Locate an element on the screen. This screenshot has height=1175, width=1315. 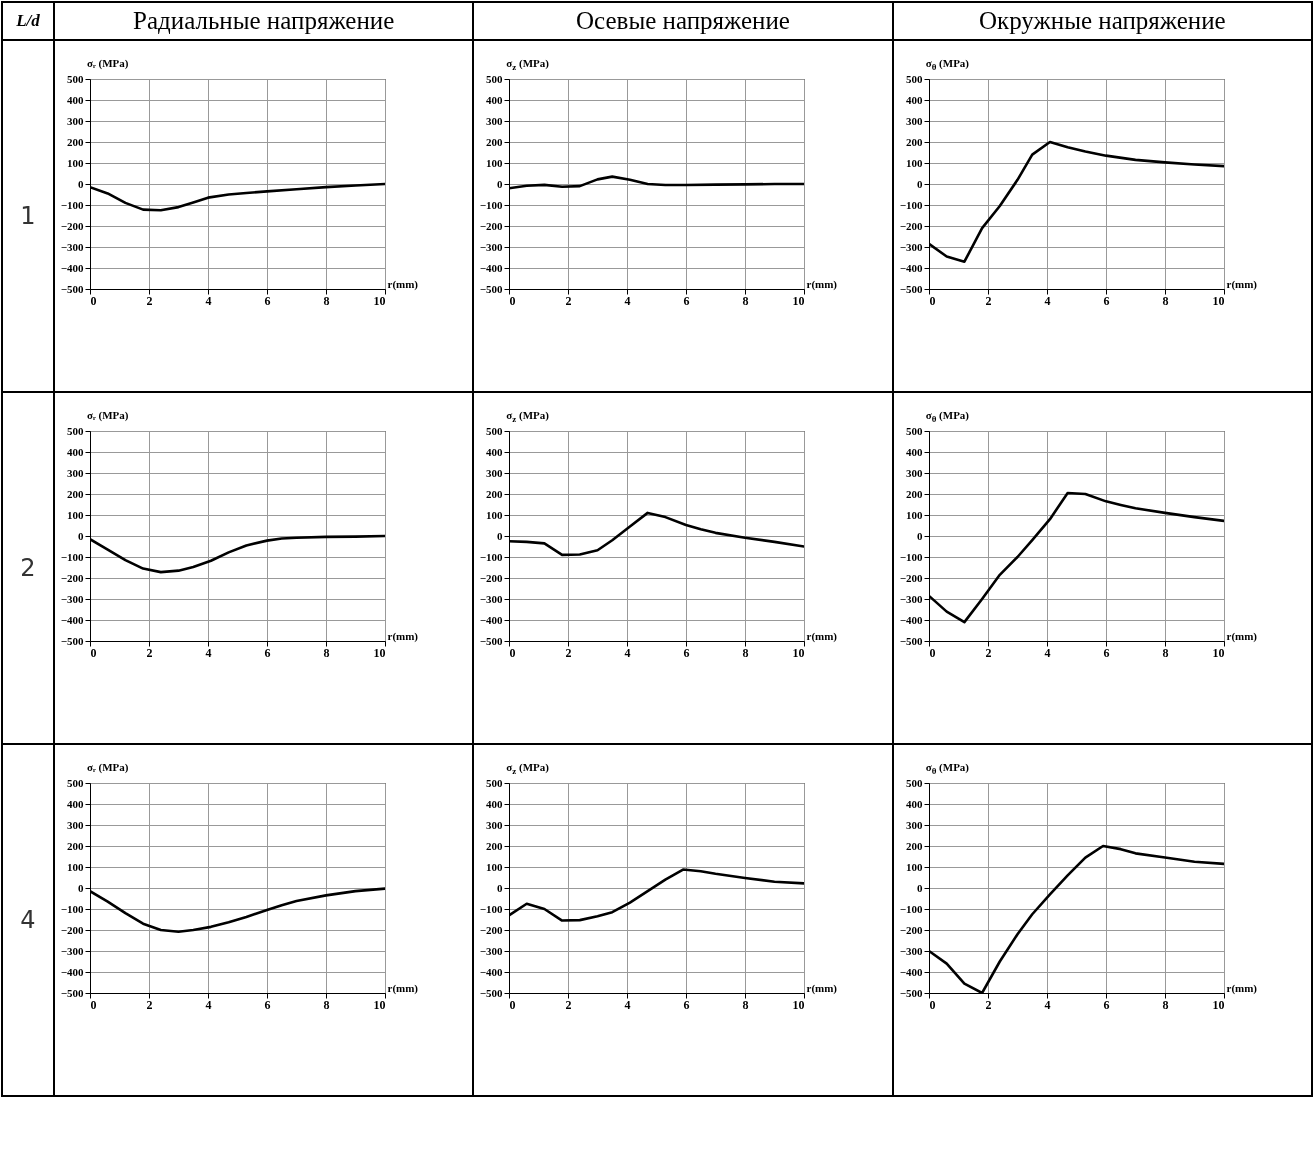
y-axis-title: σᵣ (MPa) is located at coordinates (108, 64).